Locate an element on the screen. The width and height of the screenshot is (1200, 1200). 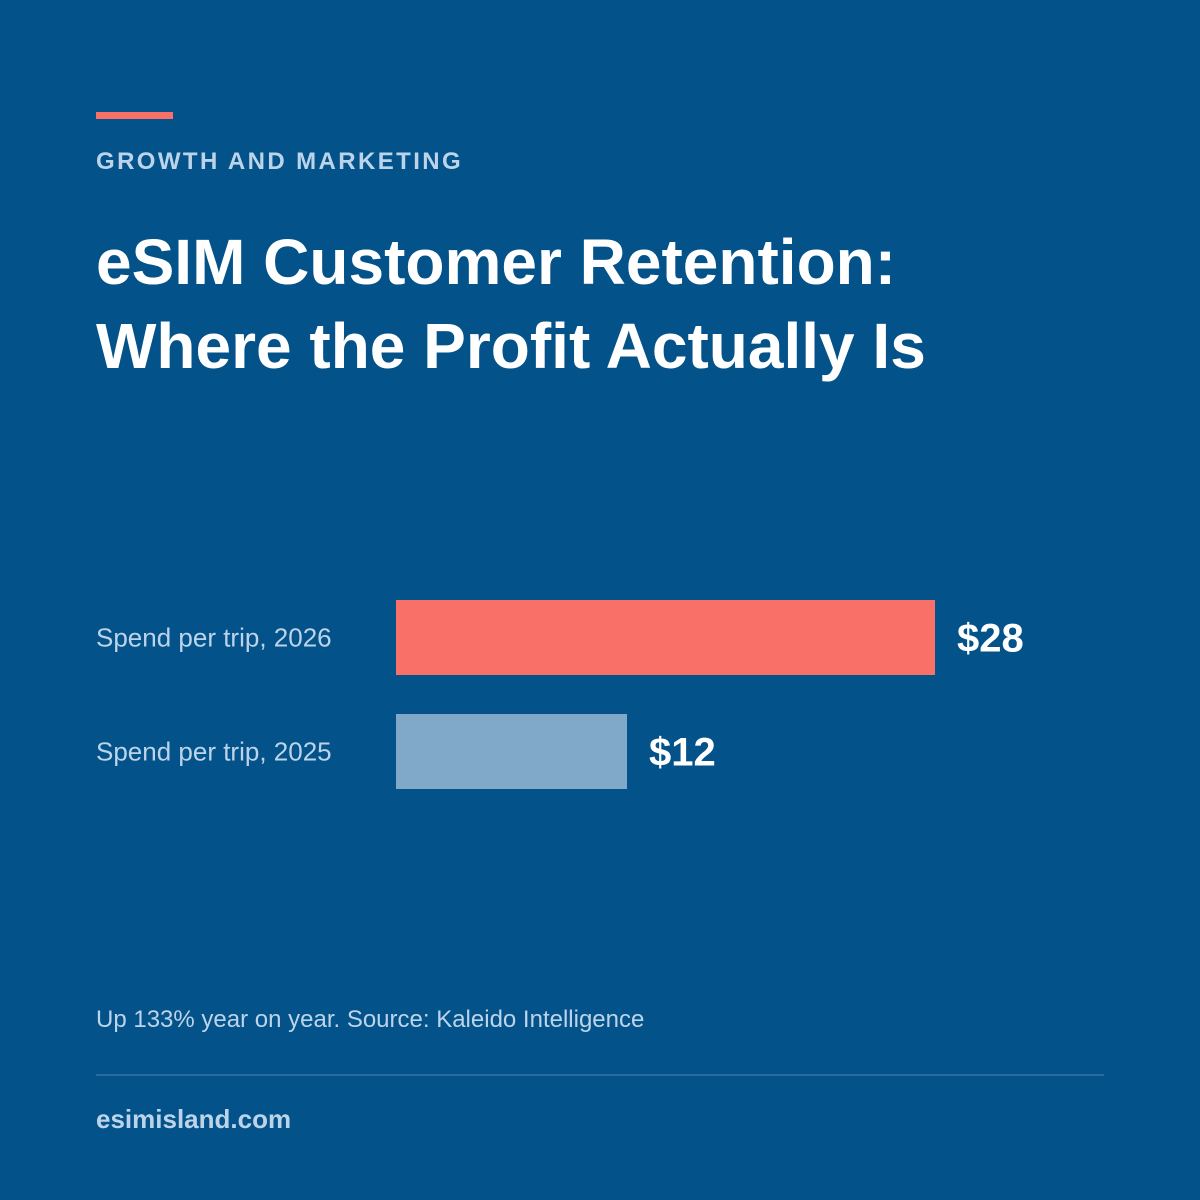
site-url: esimisland.com is located at coordinates (194, 1119).